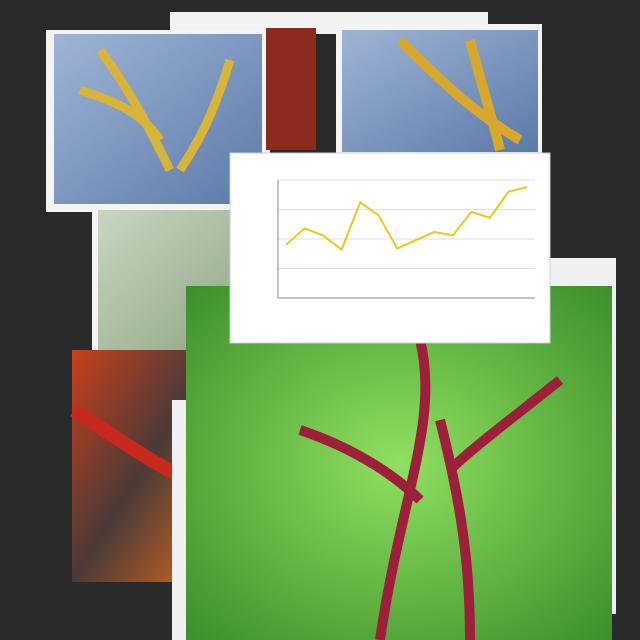 The width and height of the screenshot is (640, 640). What do you see at coordinates (291, 89) in the screenshot?
I see `texture-strip` at bounding box center [291, 89].